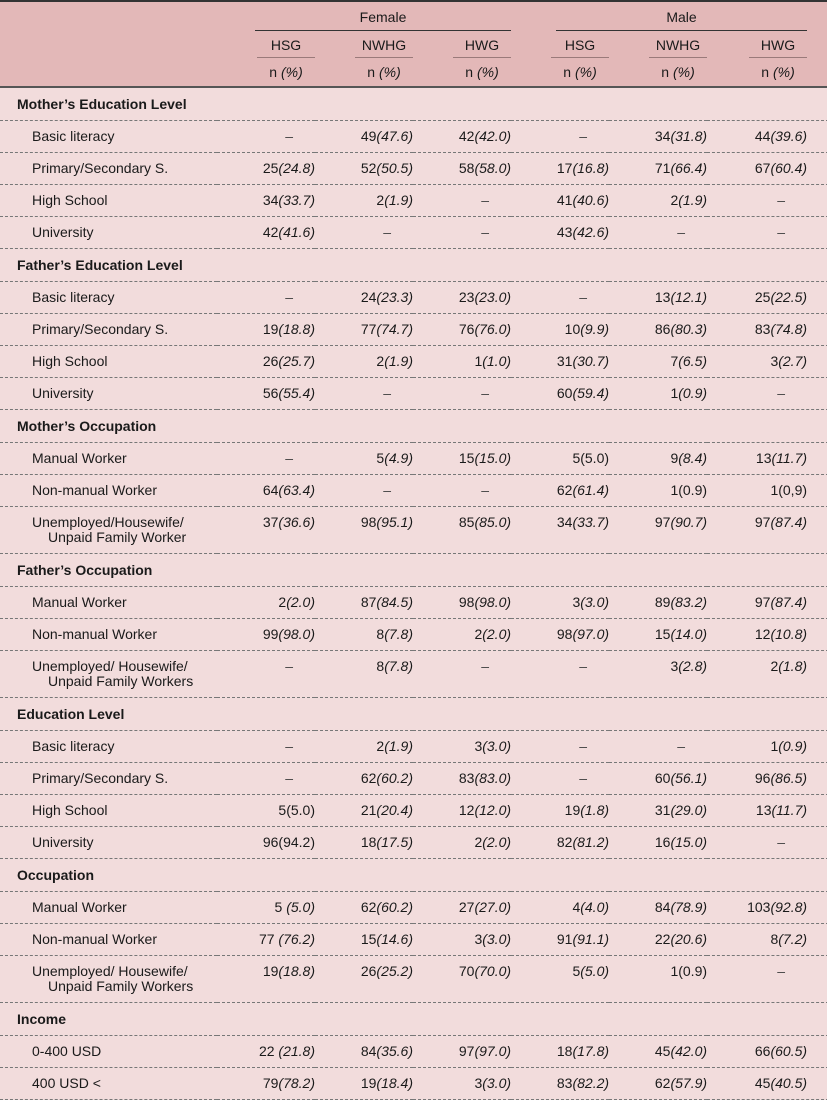  I want to click on percent-value: (1.0), so click(497, 361).